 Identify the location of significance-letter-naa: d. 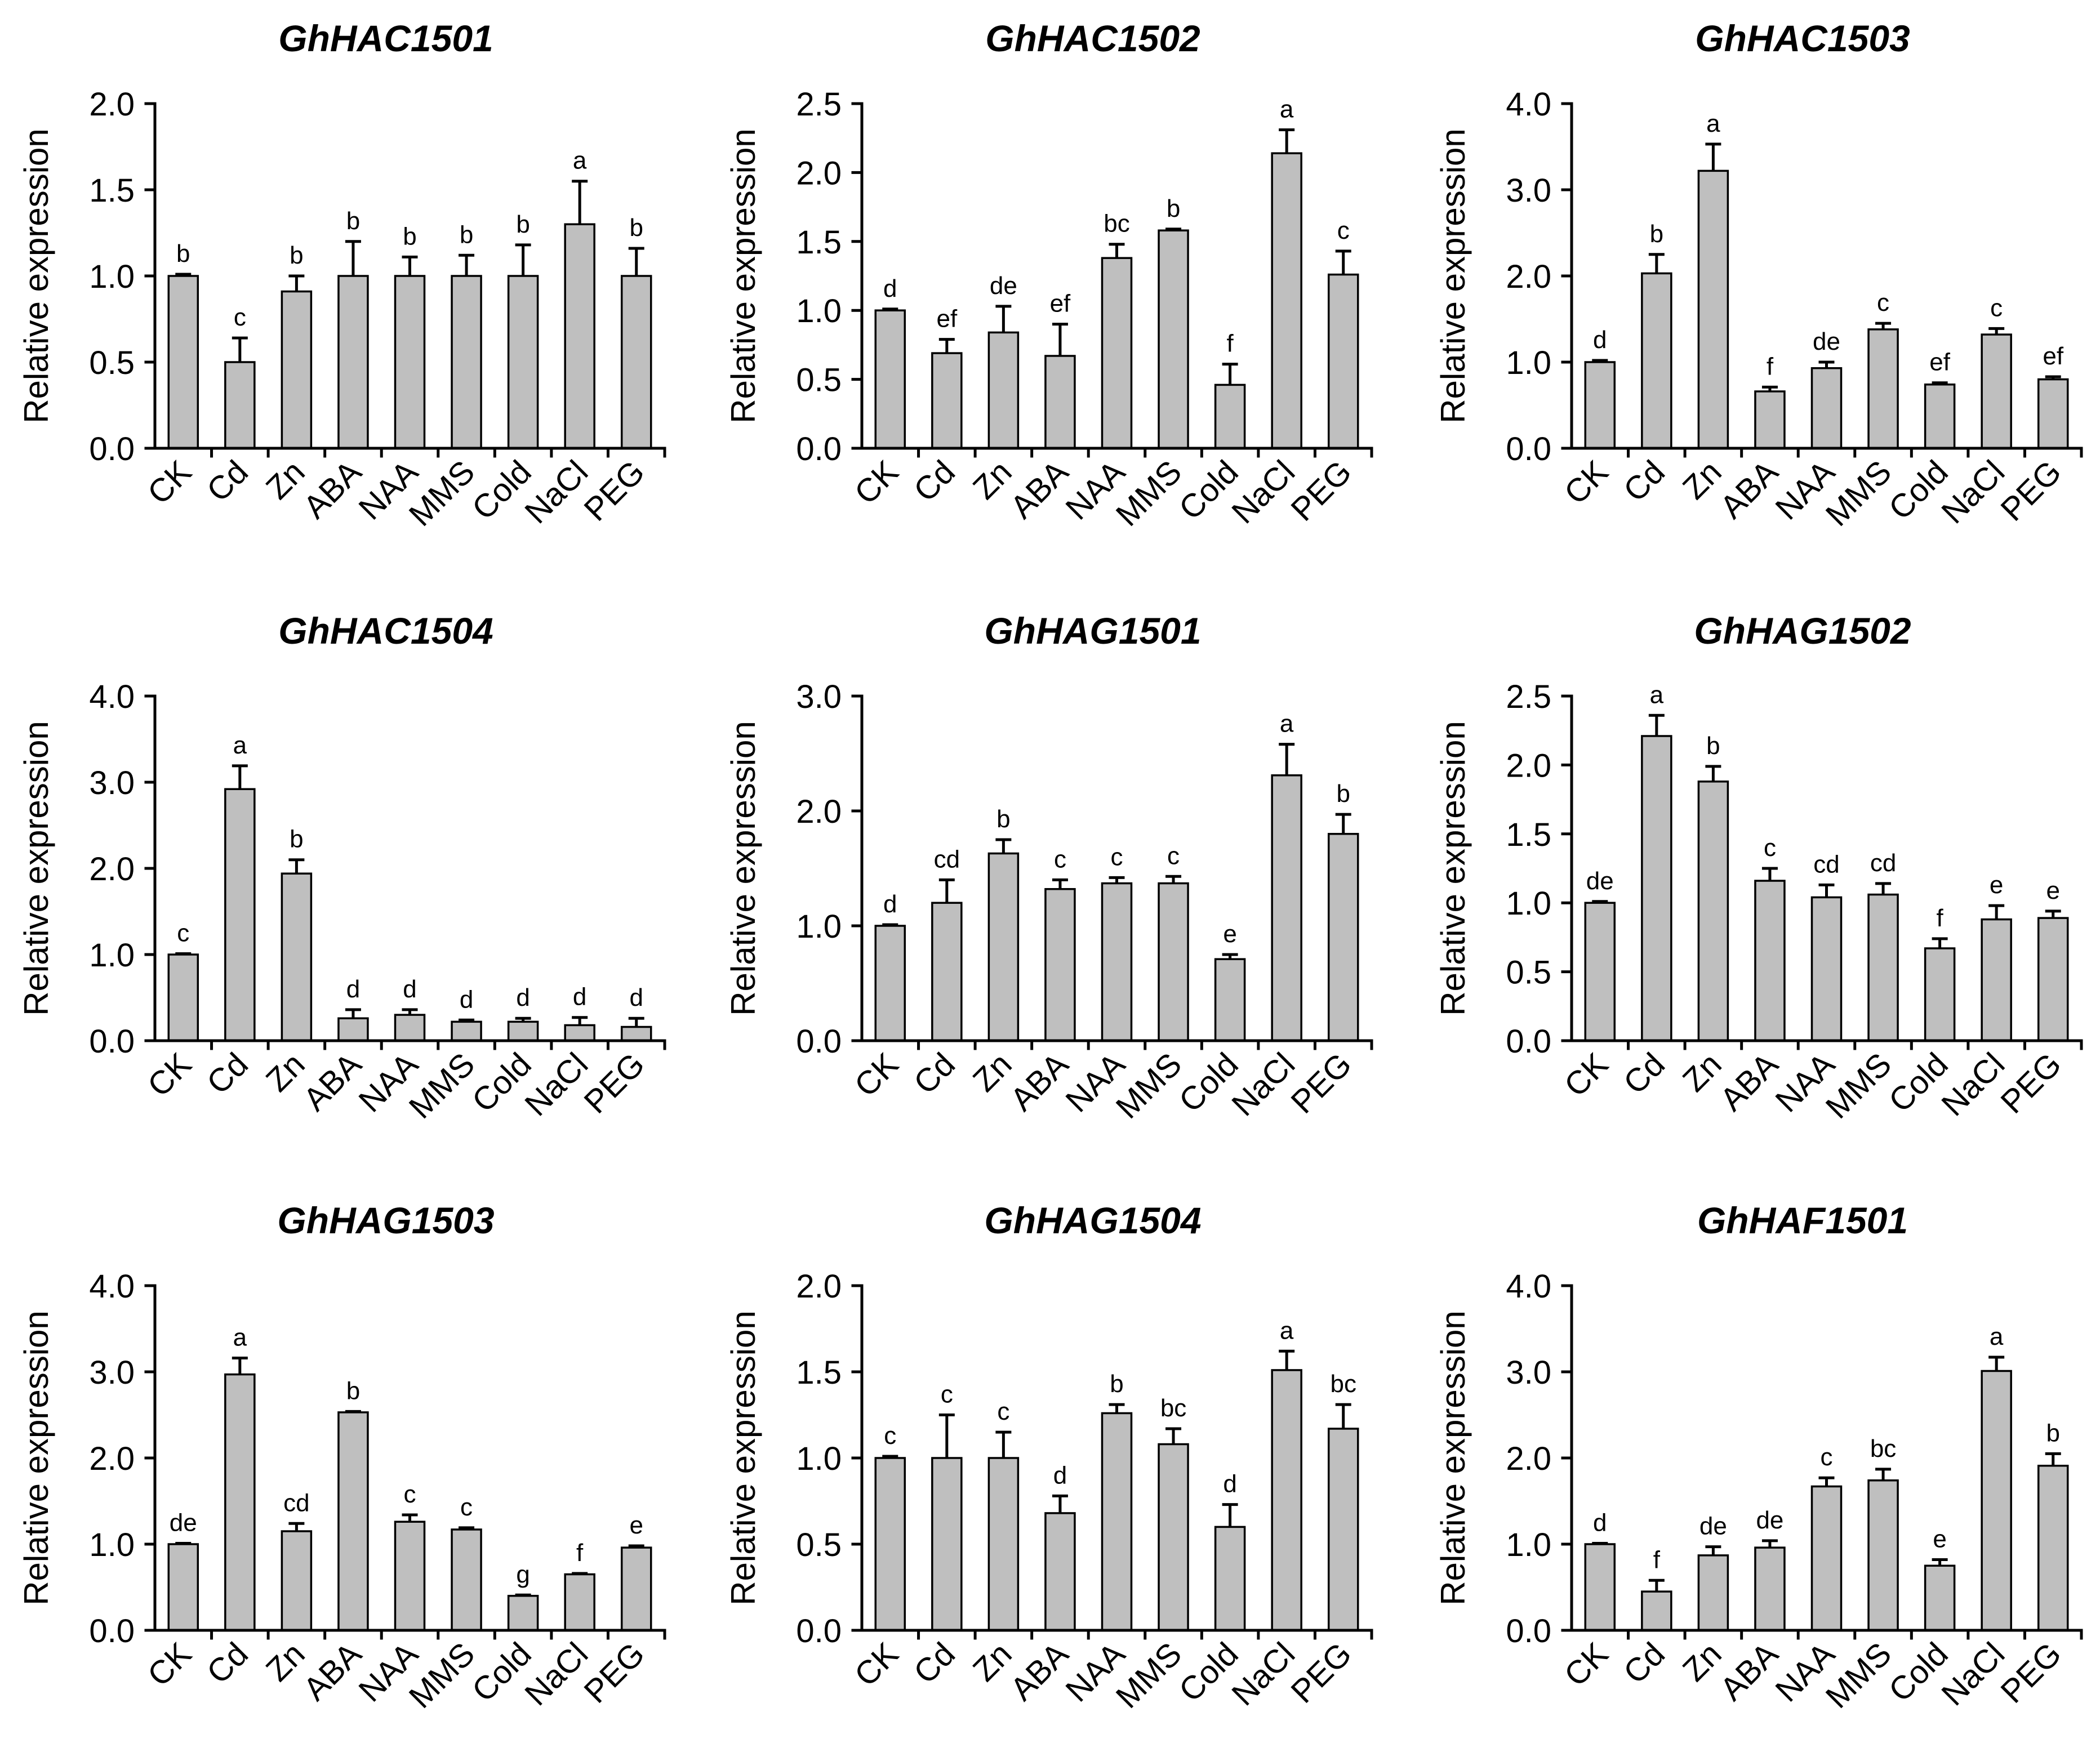
(409, 989).